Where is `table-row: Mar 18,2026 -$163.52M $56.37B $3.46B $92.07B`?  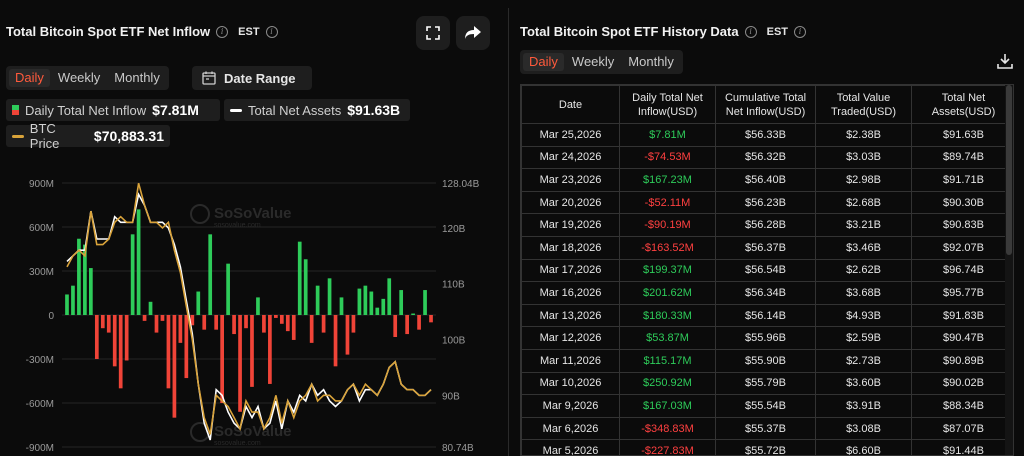 table-row: Mar 18,2026 -$163.52M $56.37B $3.46B $92.07B is located at coordinates (767, 247).